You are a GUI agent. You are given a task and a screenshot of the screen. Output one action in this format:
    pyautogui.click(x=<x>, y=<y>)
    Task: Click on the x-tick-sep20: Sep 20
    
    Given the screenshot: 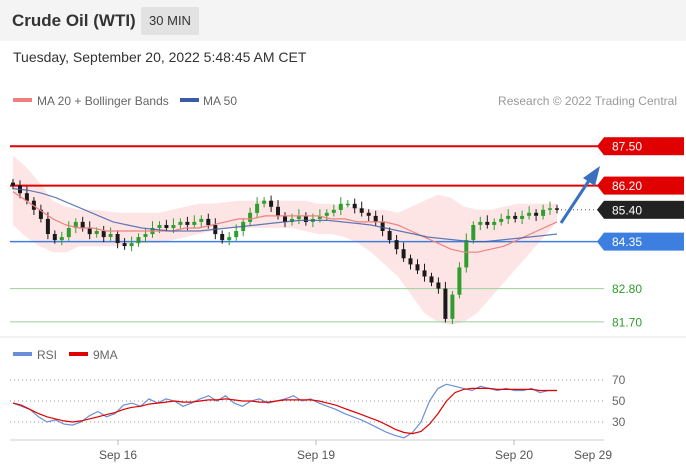 What is the action you would take?
    pyautogui.click(x=514, y=455)
    